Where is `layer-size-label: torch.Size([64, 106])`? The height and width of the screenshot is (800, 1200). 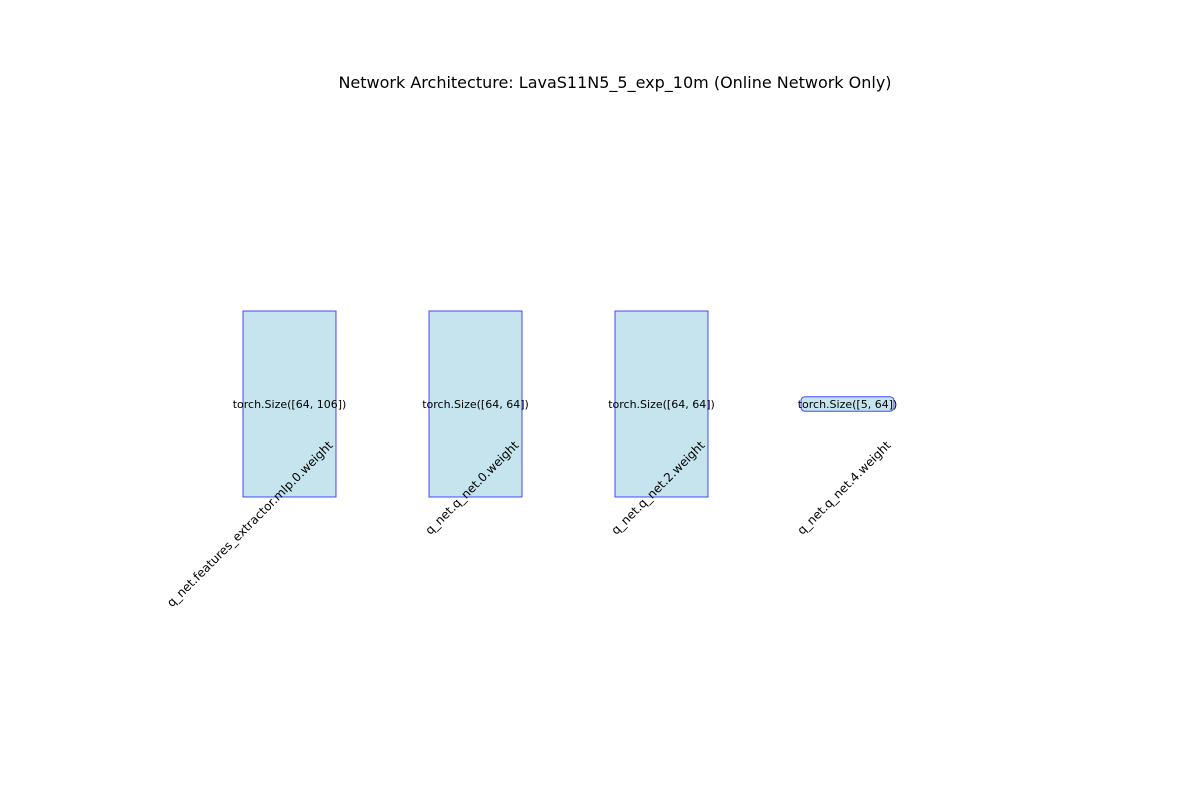
layer-size-label: torch.Size([64, 106]) is located at coordinates (290, 404).